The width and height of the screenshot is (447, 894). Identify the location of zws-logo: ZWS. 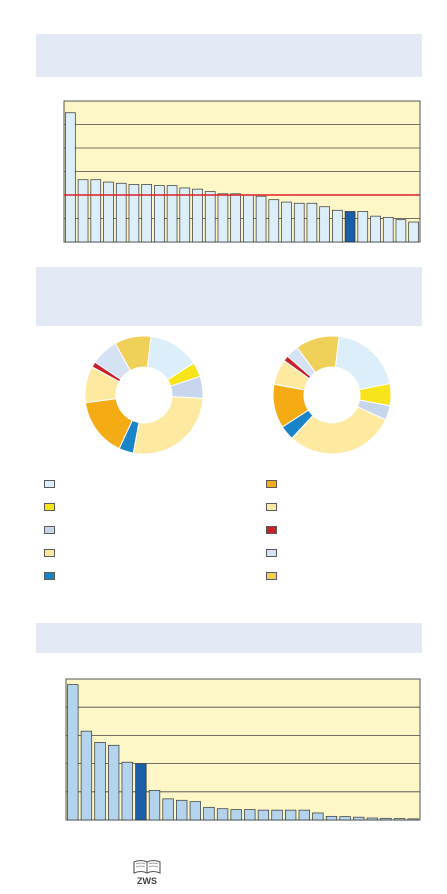
(147, 872).